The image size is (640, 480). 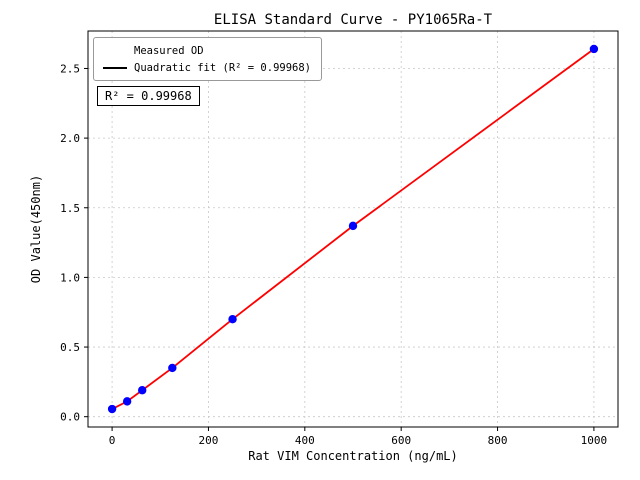 I want to click on x-tick-label: 200, so click(x=209, y=440).